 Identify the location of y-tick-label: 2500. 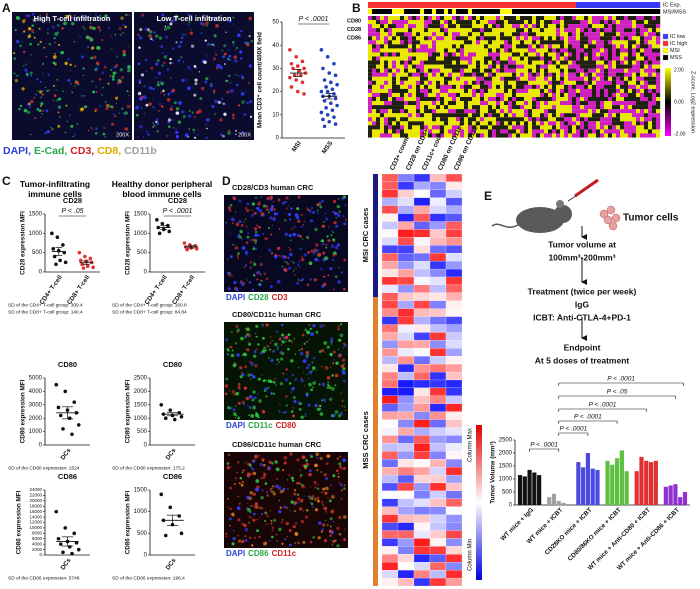
(141, 379).